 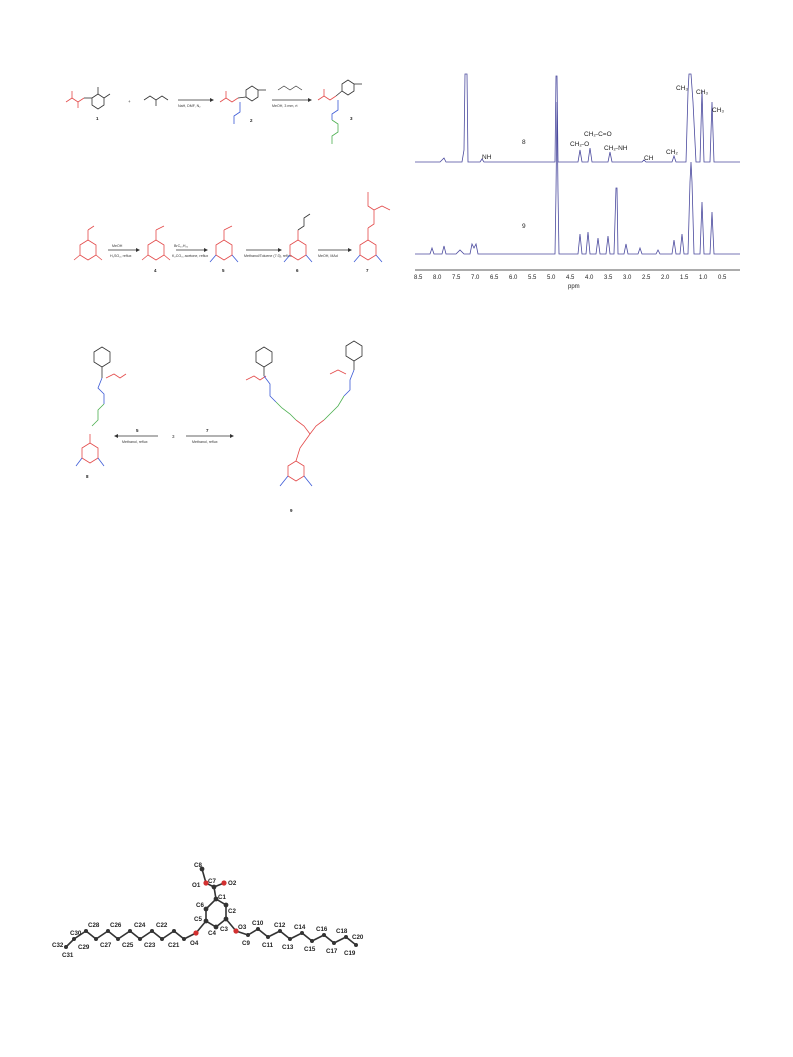 What do you see at coordinates (162, 925) in the screenshot?
I see `atom-label: C22` at bounding box center [162, 925].